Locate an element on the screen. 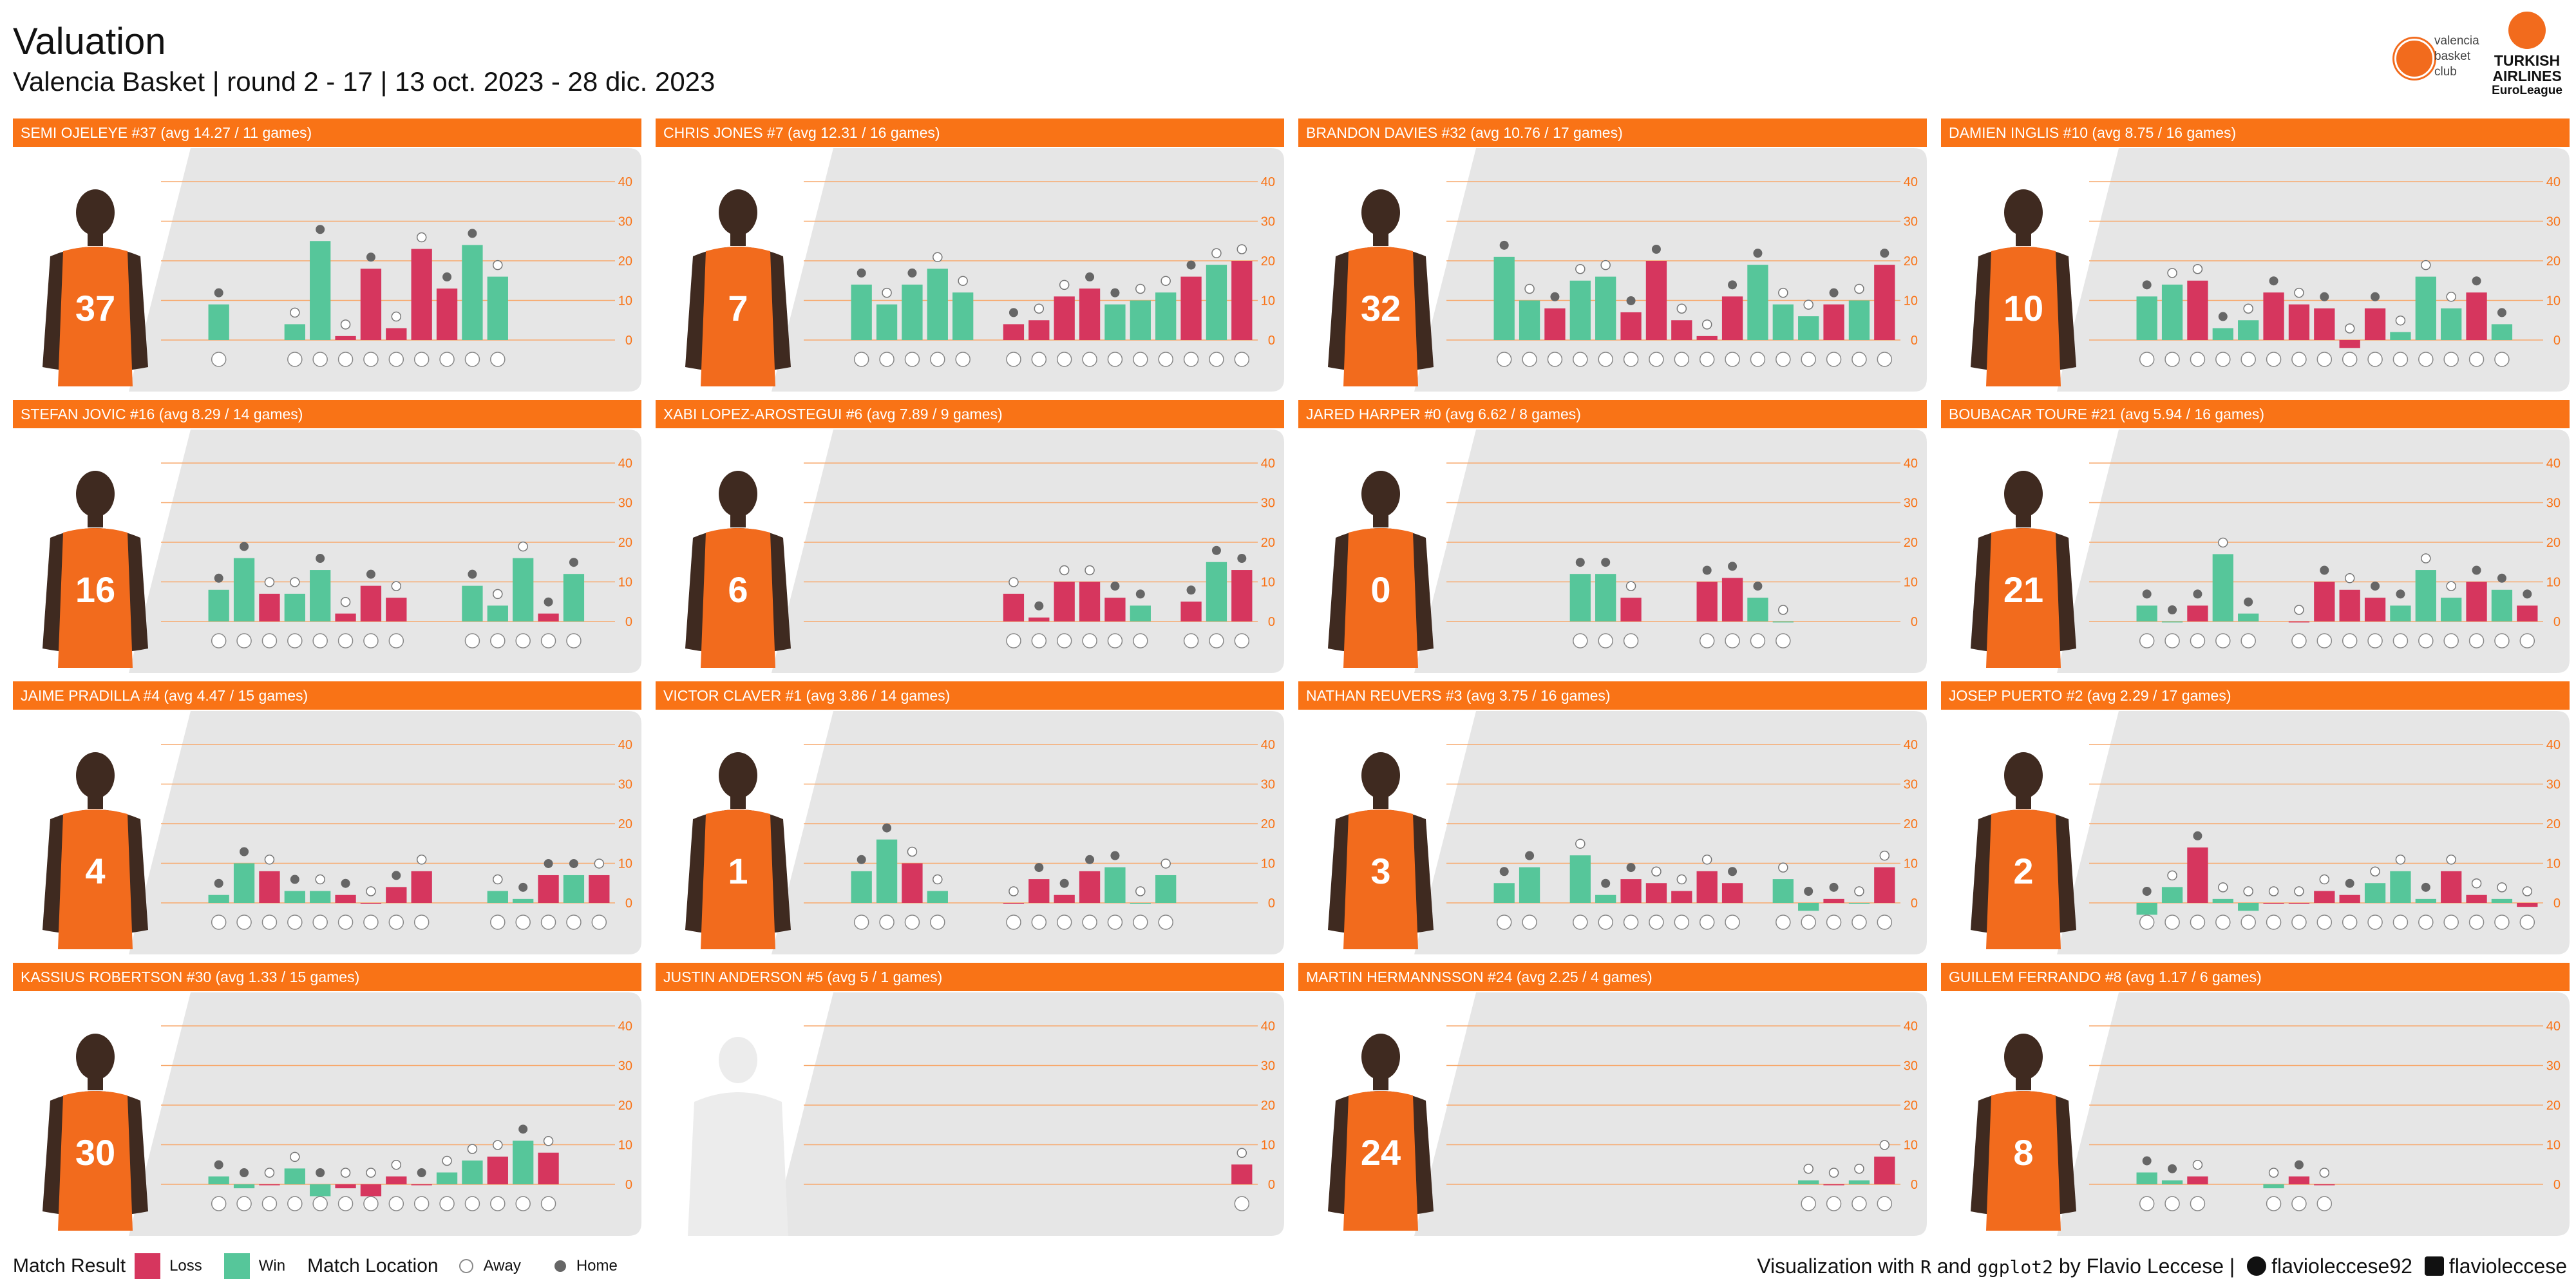 The image size is (2576, 1288). y-tick-label: 0 is located at coordinates (628, 1185).